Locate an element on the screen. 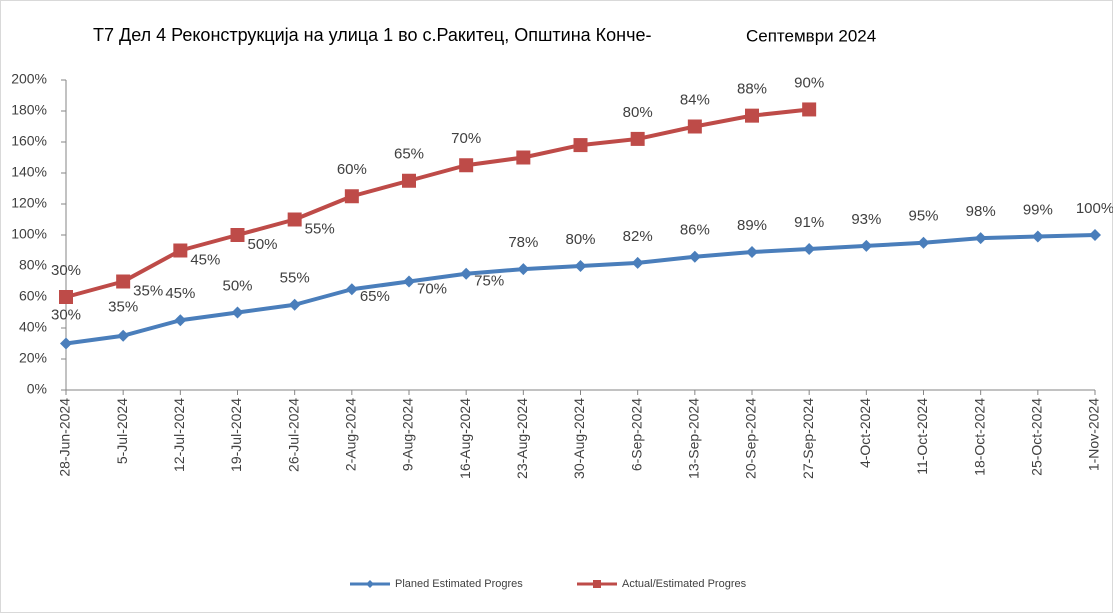  data-label: 98% is located at coordinates (981, 211).